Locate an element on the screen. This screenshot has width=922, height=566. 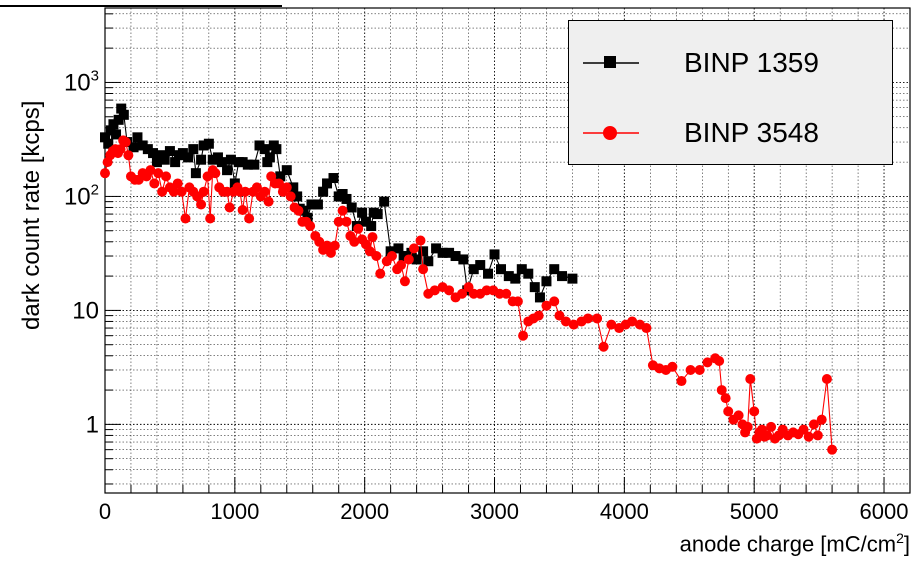
legend-label-series-1: BINP 1359 is located at coordinates (751, 62).